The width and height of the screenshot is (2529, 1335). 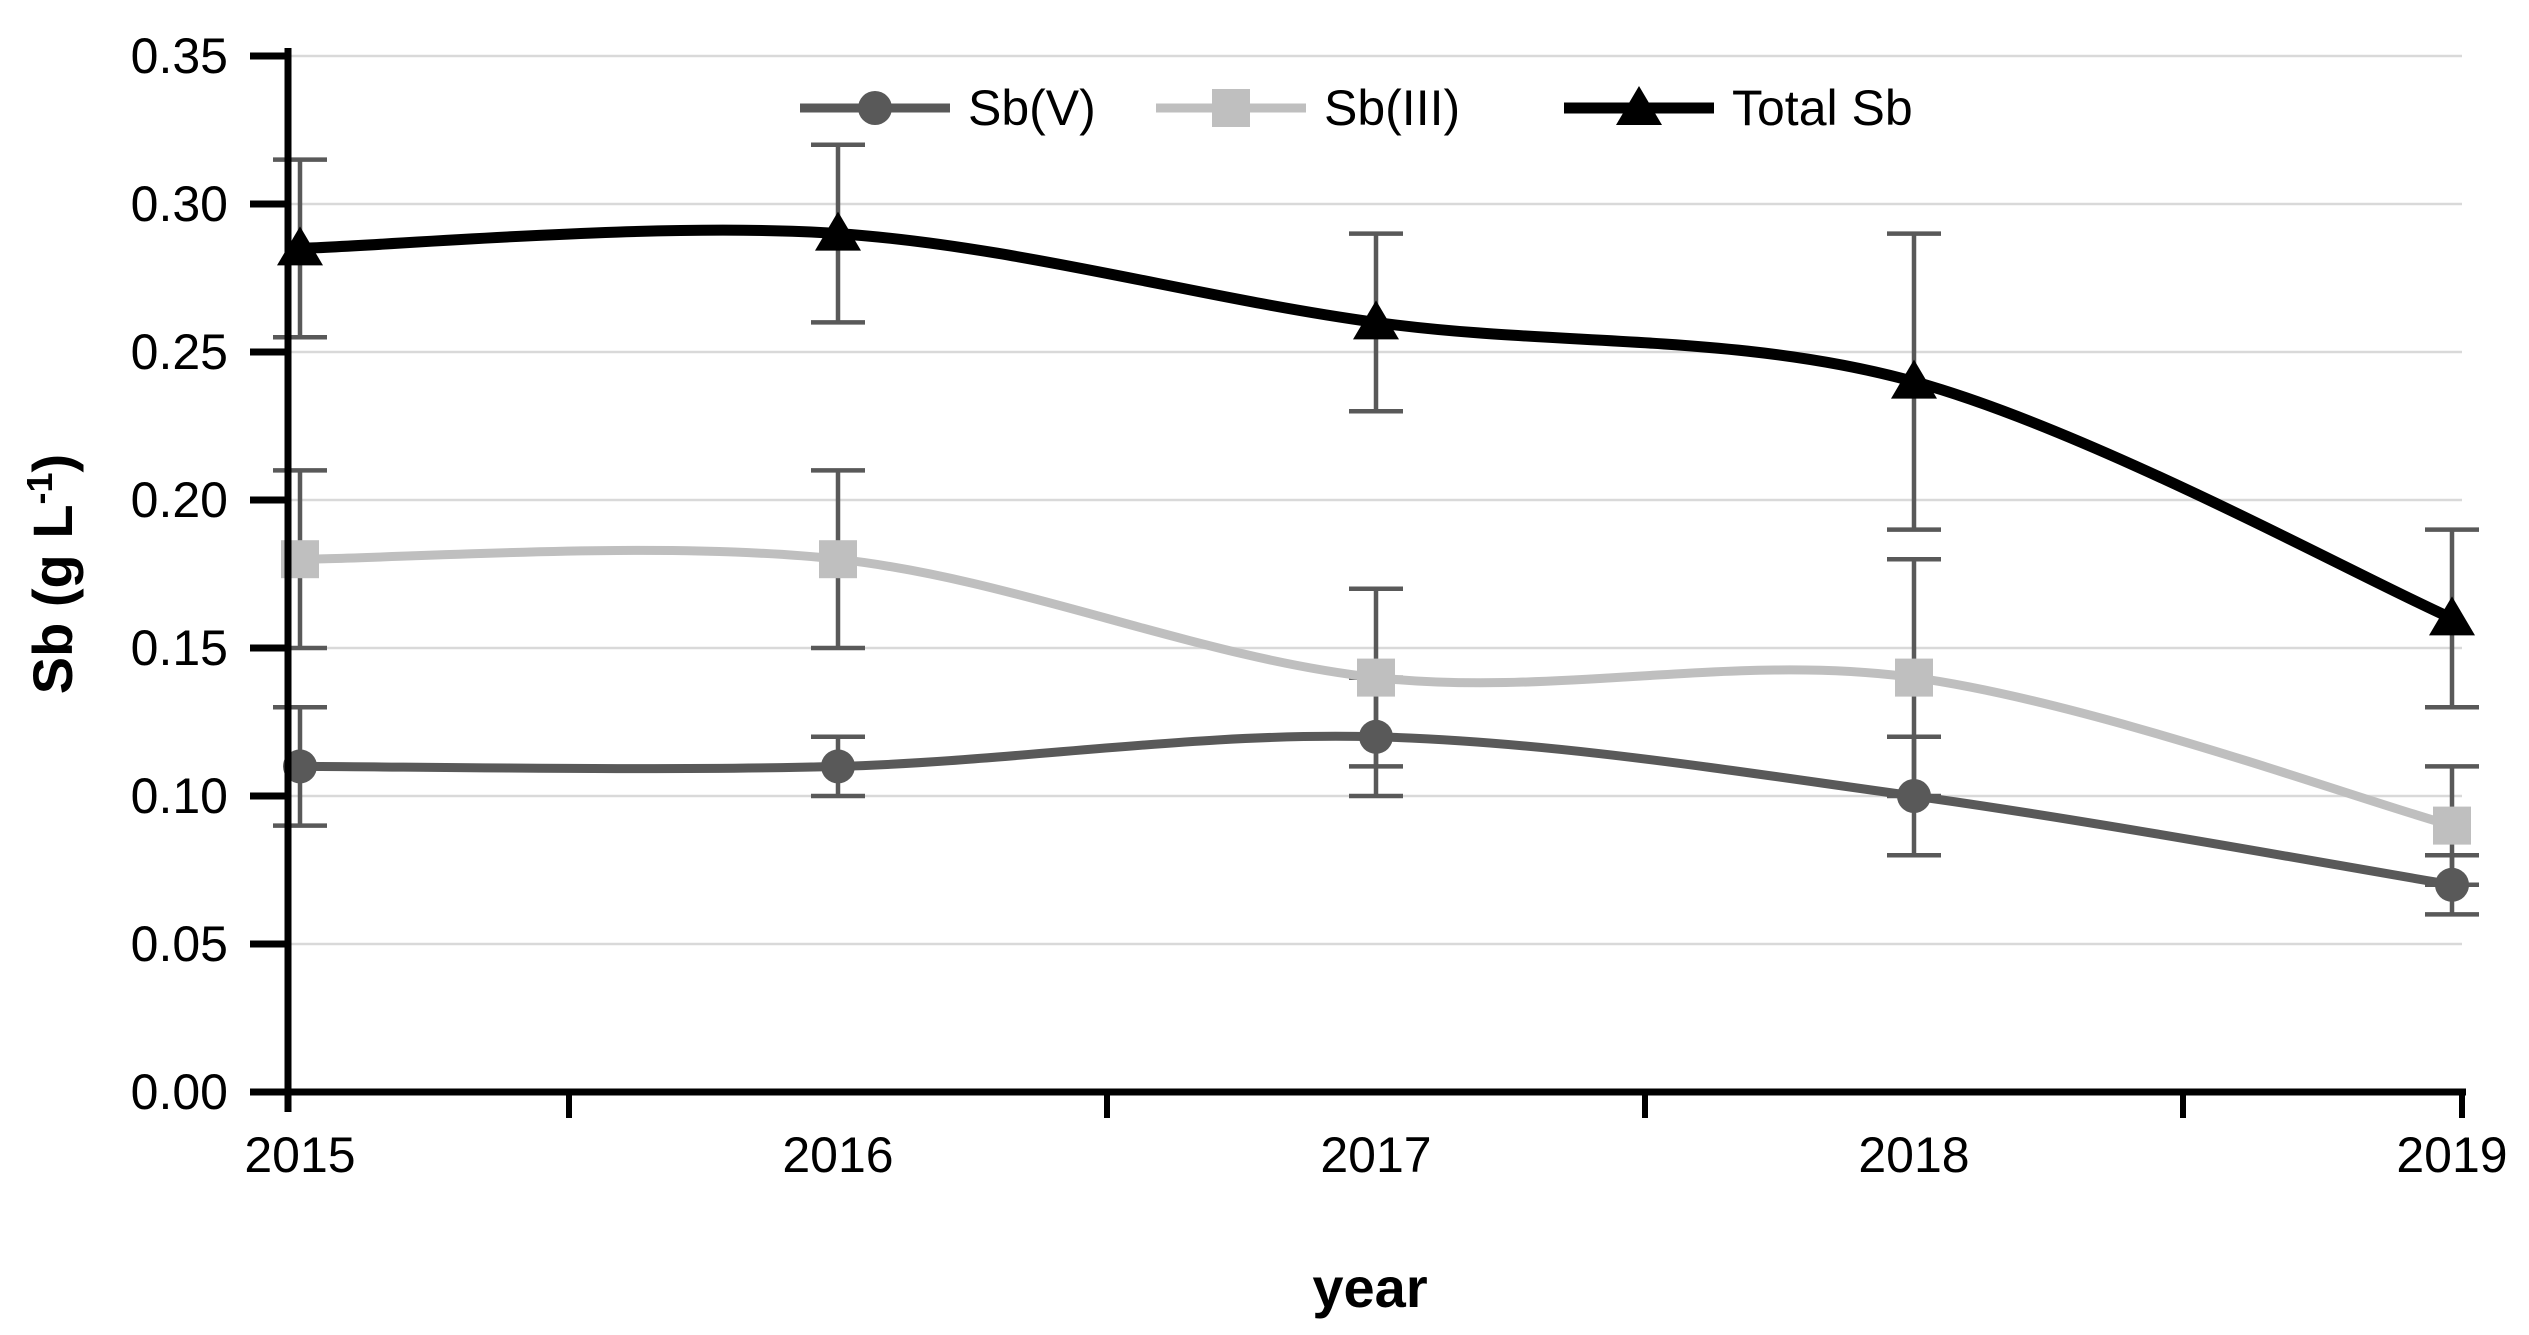 I want to click on y-tick-label: 0.25, so click(x=179, y=352).